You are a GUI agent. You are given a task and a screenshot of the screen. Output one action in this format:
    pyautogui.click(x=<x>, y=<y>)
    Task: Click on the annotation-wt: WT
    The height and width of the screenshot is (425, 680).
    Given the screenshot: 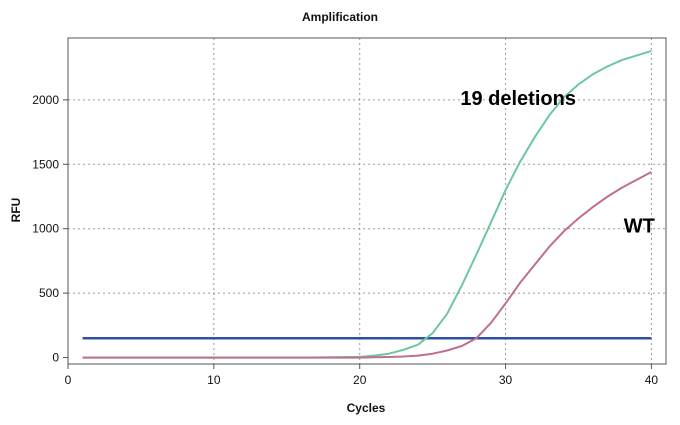 What is the action you would take?
    pyautogui.click(x=639, y=227)
    